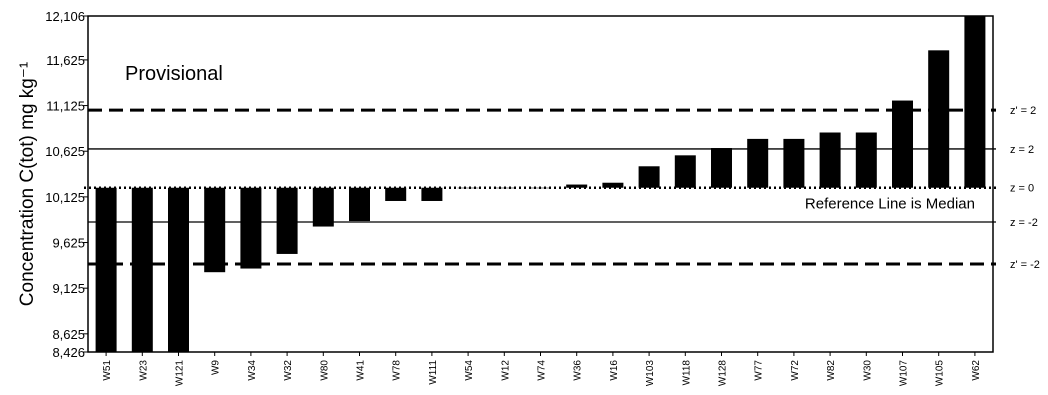 This screenshot has width=1048, height=395. Describe the element at coordinates (397, 370) in the screenshot. I see `x-tick-label: W78` at that location.